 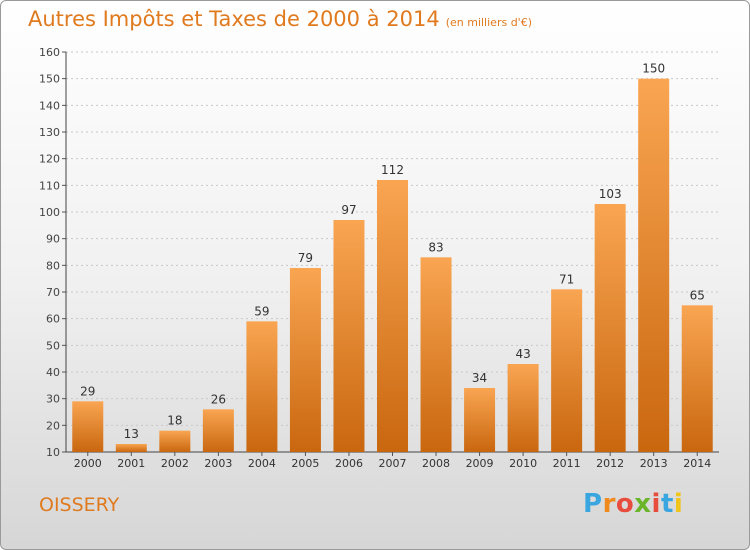 What do you see at coordinates (49, 105) in the screenshot?
I see `y-tick-label: 140` at bounding box center [49, 105].